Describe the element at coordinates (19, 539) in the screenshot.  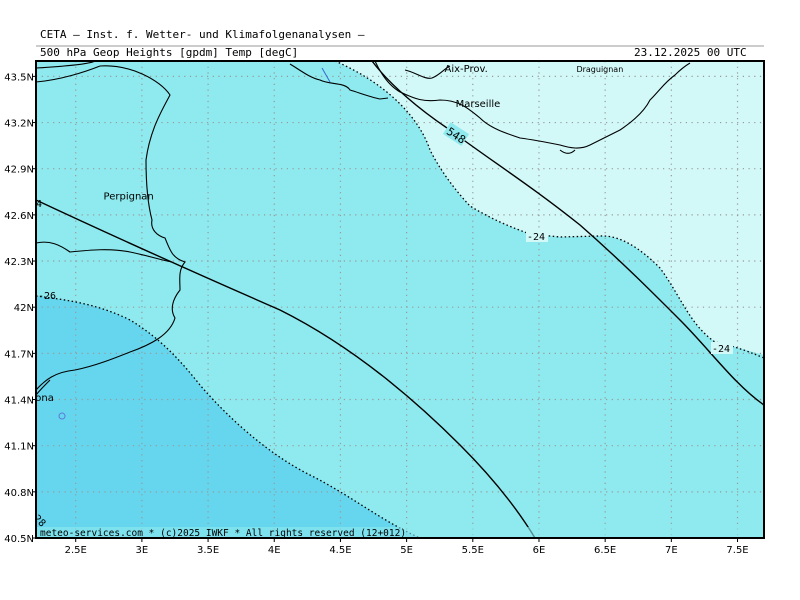
I see `tick-label-lat: 40.5N` at that location.